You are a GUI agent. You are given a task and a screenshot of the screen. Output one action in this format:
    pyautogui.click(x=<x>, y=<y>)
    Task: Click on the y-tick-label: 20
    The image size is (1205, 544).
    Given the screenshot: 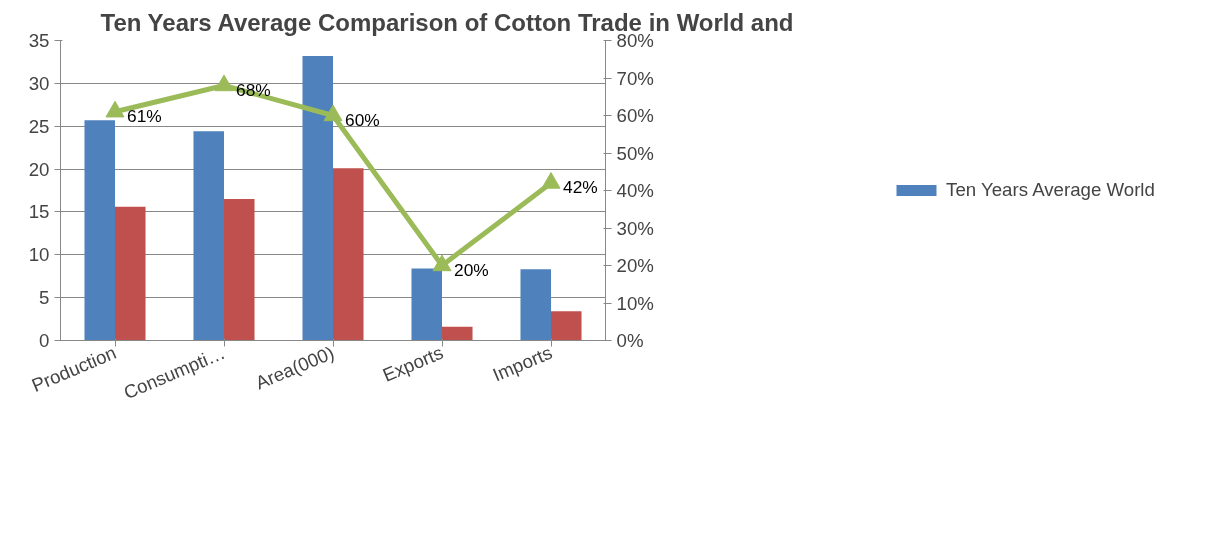 What is the action you would take?
    pyautogui.click(x=39, y=169)
    